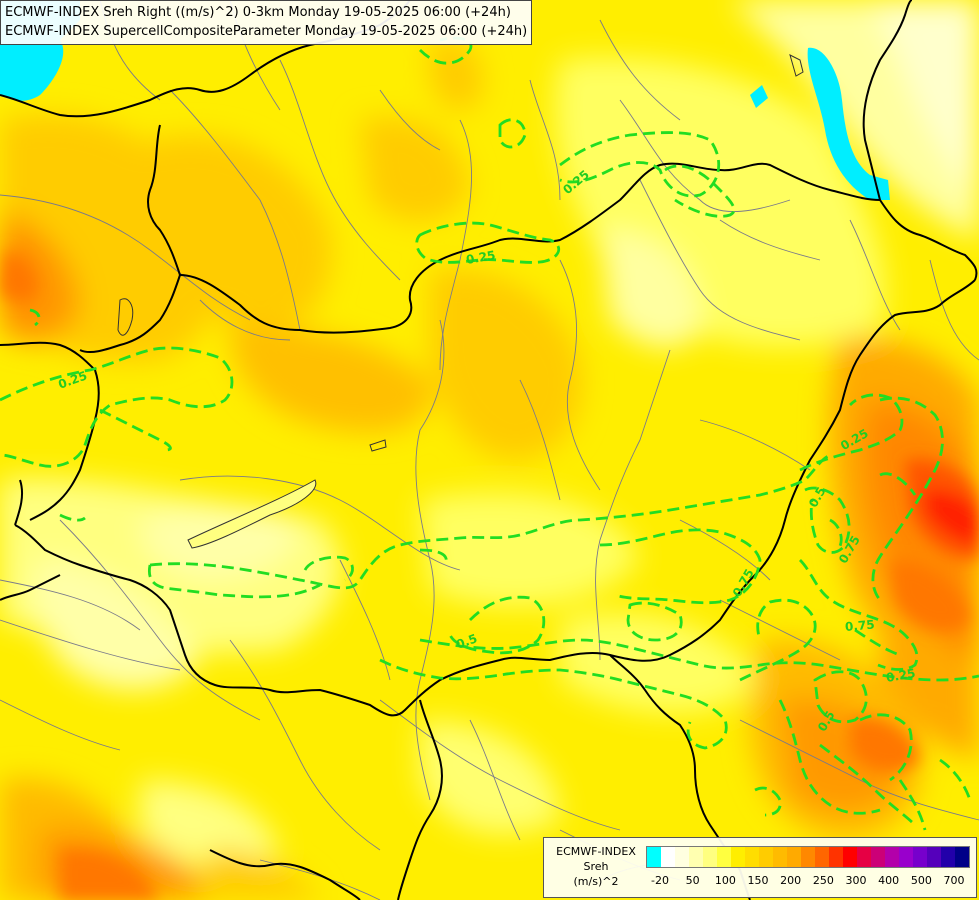 The width and height of the screenshot is (979, 900). What do you see at coordinates (596, 881) in the screenshot?
I see `legend-label-line-3: (m/s)^2` at bounding box center [596, 881].